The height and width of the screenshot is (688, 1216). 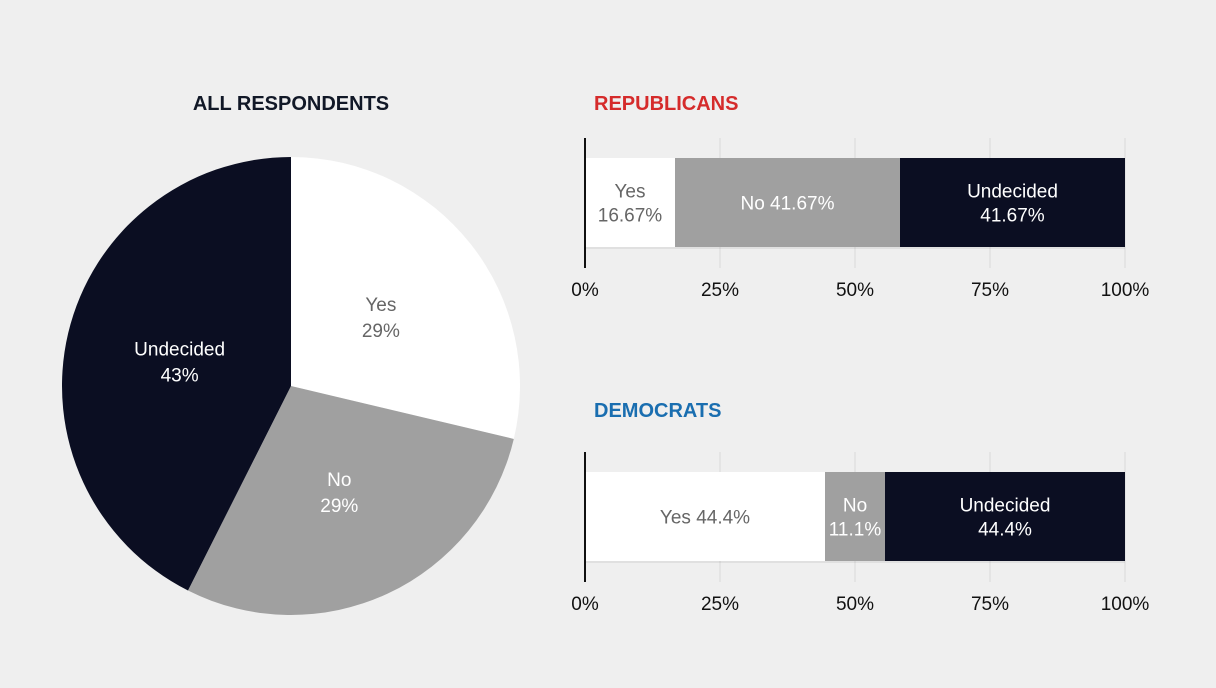 I want to click on republicans-tick-label: 100%, so click(x=1125, y=290).